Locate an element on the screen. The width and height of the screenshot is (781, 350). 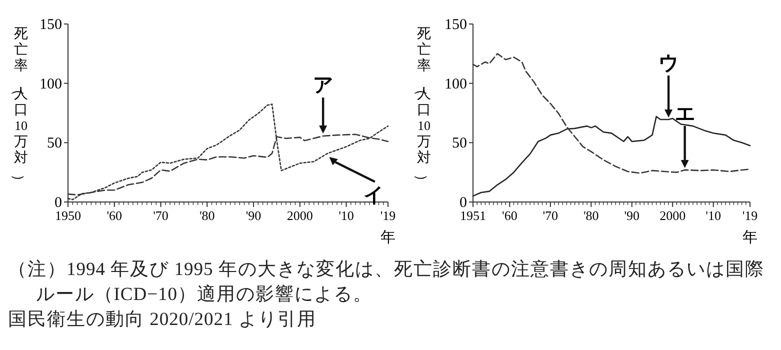
annotation: ア is located at coordinates (323, 85).